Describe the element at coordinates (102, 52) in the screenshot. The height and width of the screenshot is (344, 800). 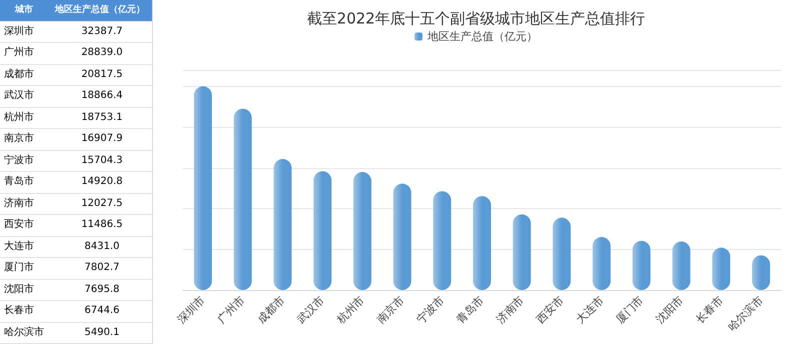
I see `text: 28839.0` at that location.